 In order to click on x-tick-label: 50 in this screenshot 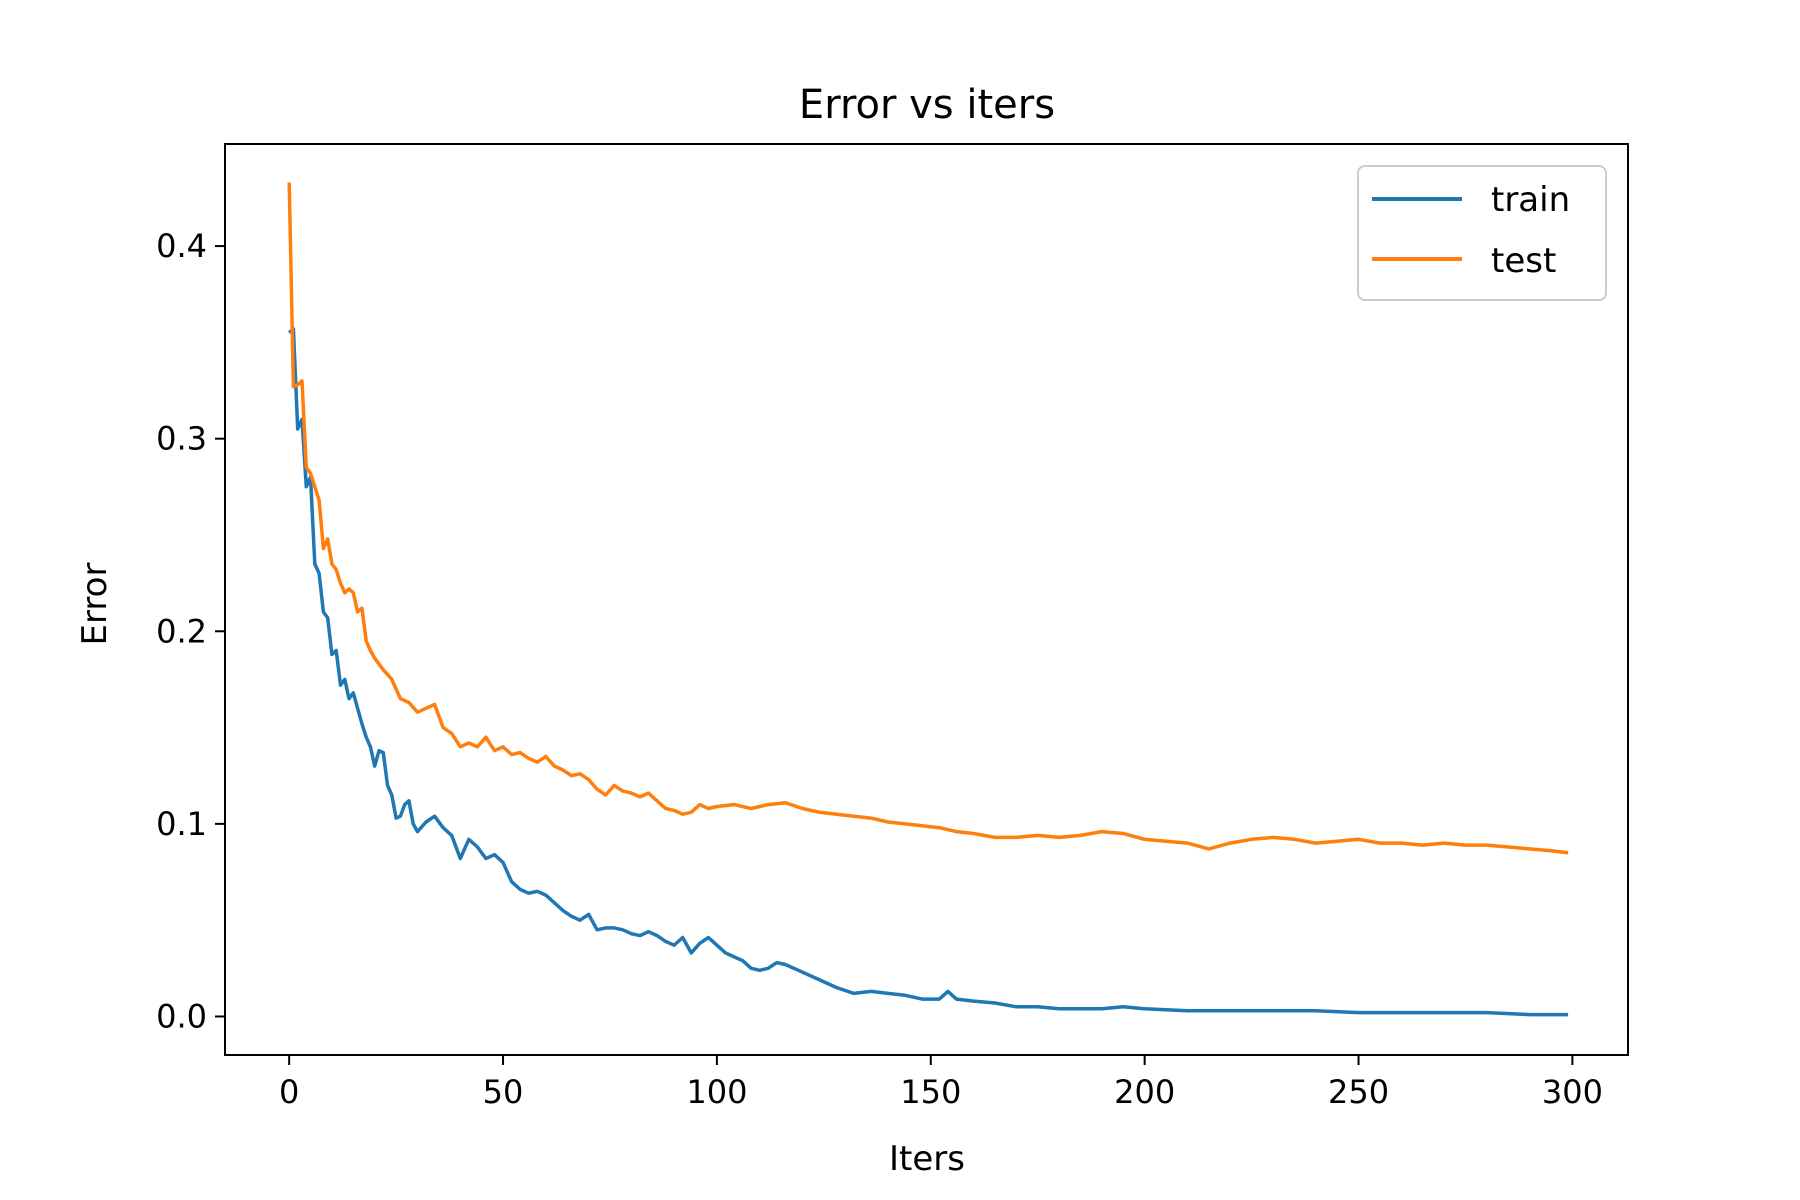, I will do `click(503, 1092)`.